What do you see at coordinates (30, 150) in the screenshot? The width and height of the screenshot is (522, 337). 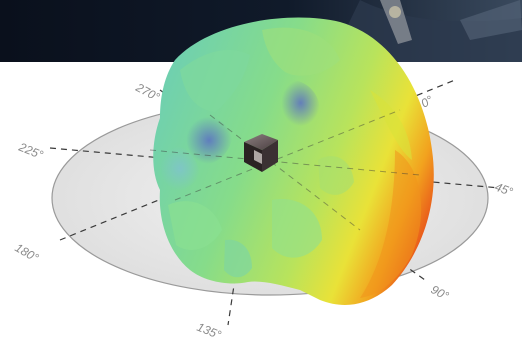 I see `label-225: 225°` at bounding box center [30, 150].